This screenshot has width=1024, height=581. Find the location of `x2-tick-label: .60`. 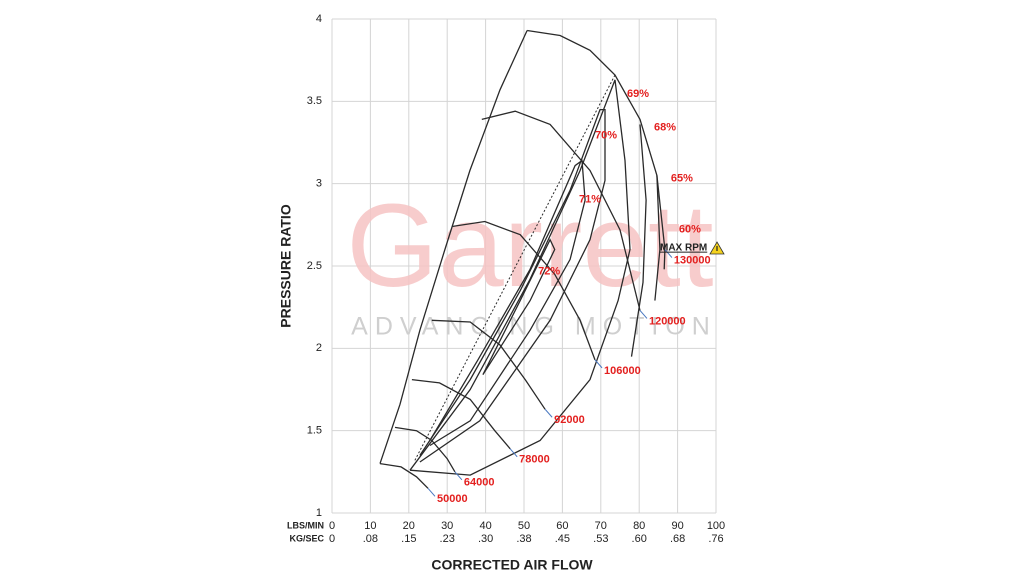

x2-tick-label: .60 is located at coordinates (639, 539).